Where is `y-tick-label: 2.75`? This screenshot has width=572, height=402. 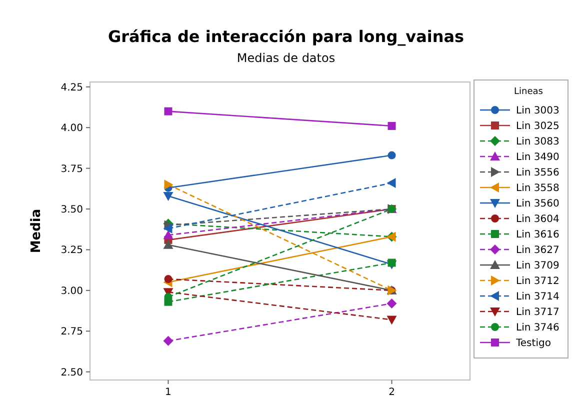
y-tick-label: 2.75 is located at coordinates (71, 332).